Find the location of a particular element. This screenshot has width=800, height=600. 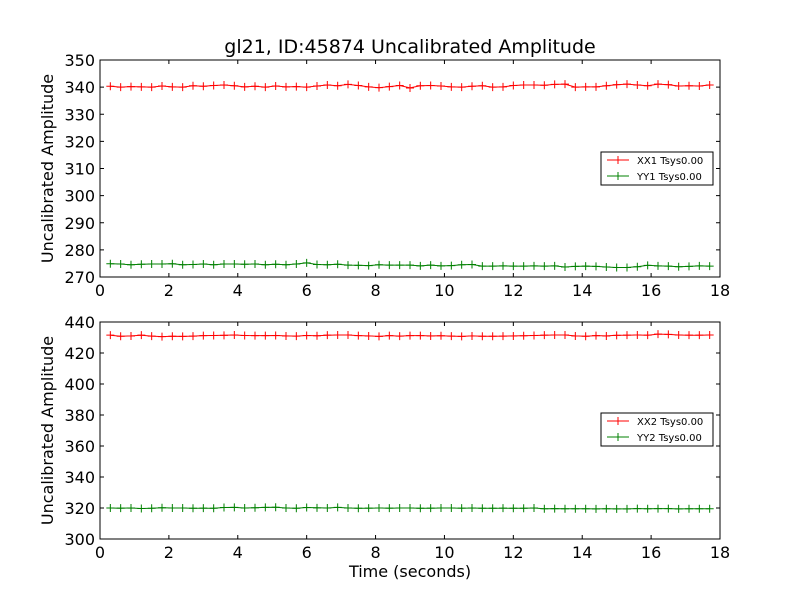

x-tick-label: 10 is located at coordinates (444, 290).